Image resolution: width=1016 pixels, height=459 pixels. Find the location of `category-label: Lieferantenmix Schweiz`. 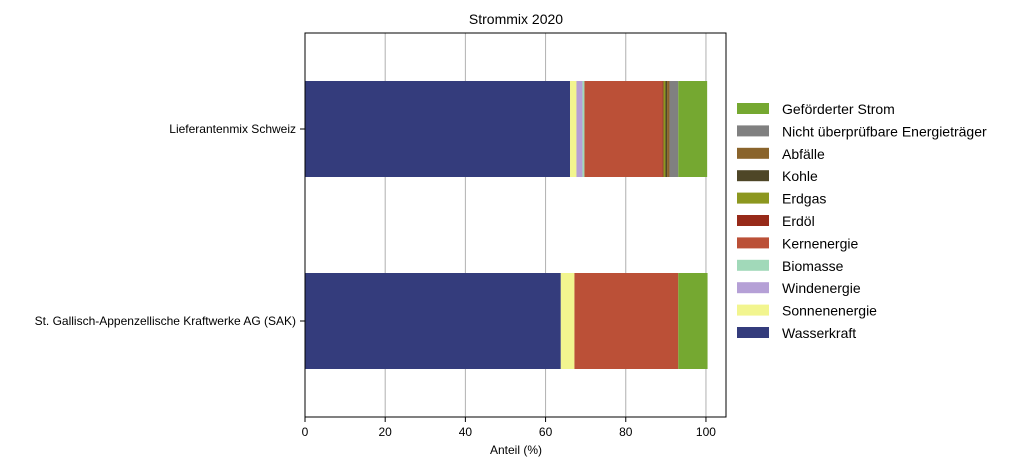

category-label: Lieferantenmix Schweiz is located at coordinates (232, 129).